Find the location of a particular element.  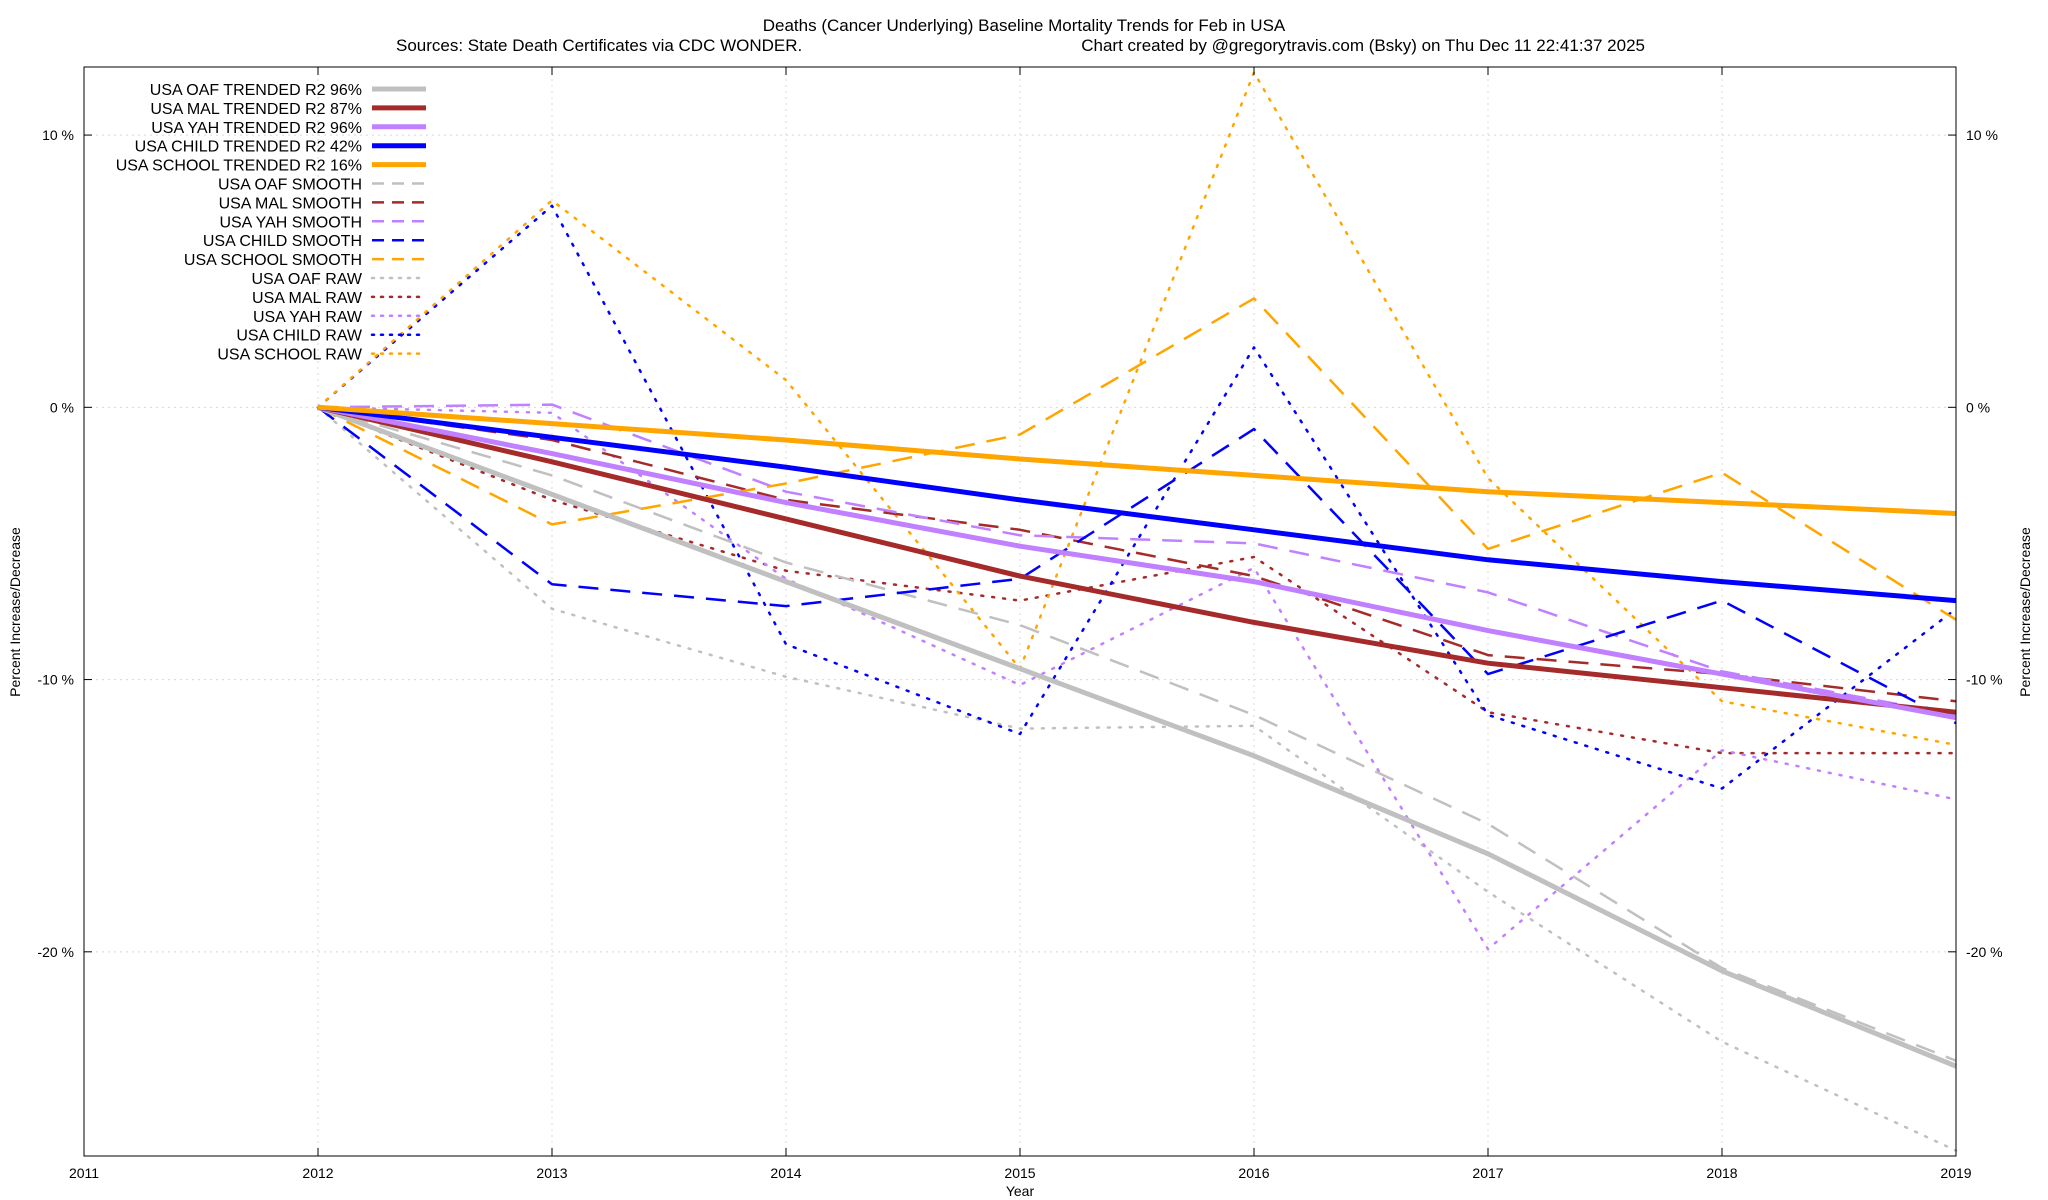

legend-label-usa-school-raw: USA SCHOOL RAW is located at coordinates (290, 355).